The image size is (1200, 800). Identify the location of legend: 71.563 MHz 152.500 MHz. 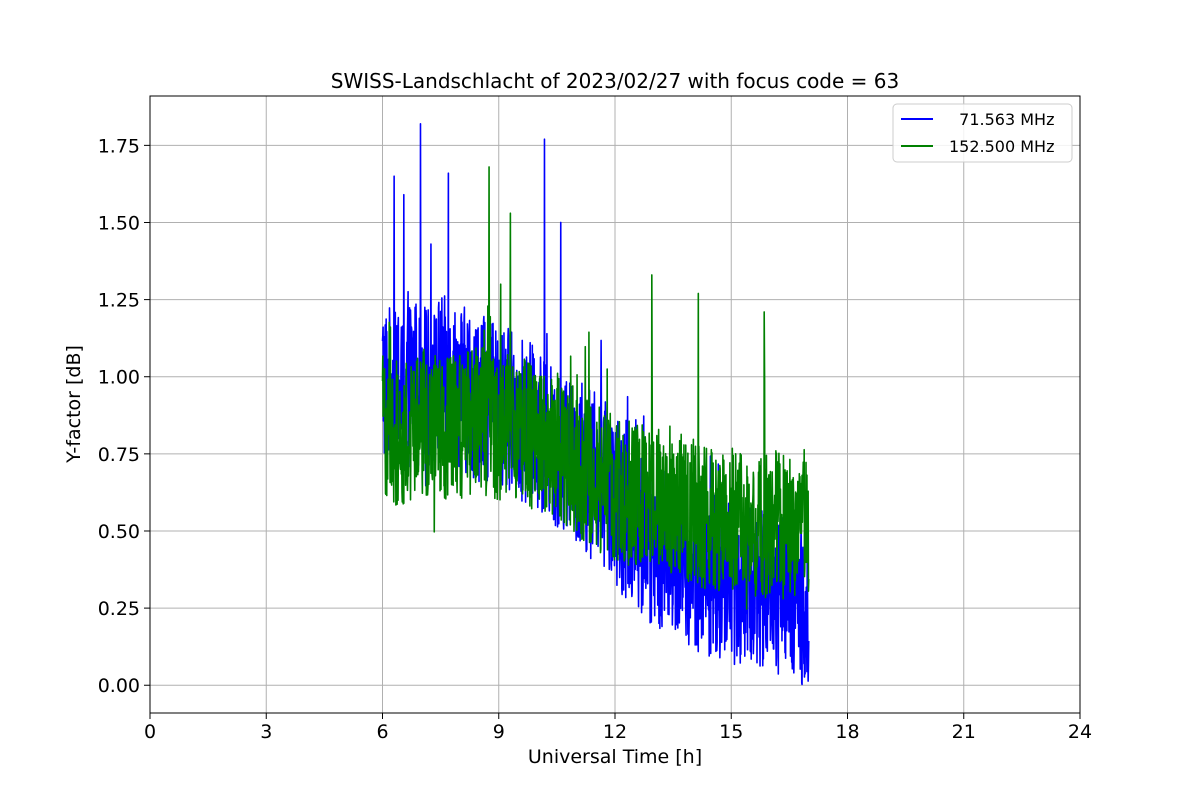
(982, 133).